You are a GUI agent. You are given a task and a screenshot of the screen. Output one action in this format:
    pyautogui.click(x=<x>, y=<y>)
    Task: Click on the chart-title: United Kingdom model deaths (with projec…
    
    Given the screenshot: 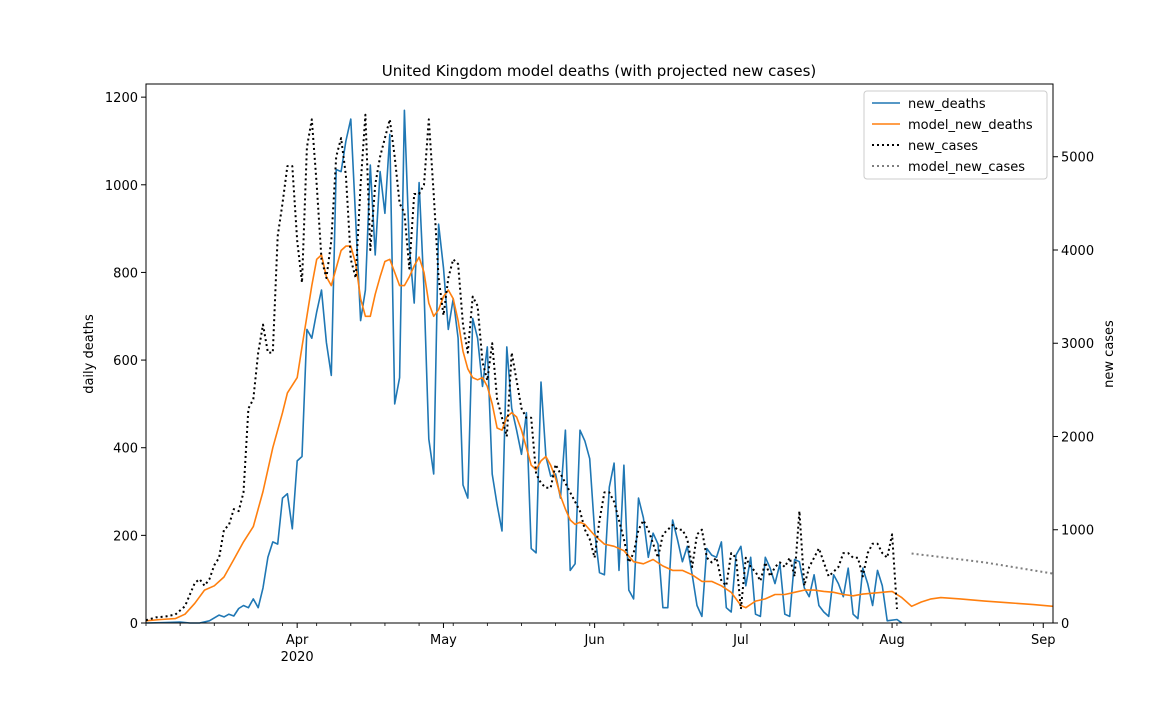 What is the action you would take?
    pyautogui.click(x=599, y=71)
    